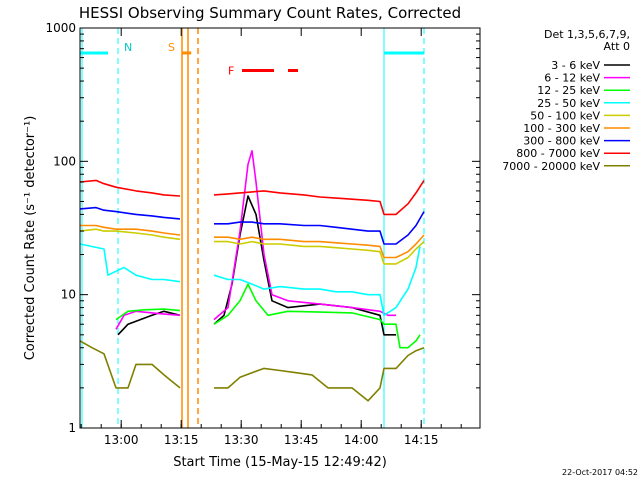 This screenshot has width=640, height=480. Describe the element at coordinates (241, 440) in the screenshot. I see `x-tick-label: 13:30` at that location.